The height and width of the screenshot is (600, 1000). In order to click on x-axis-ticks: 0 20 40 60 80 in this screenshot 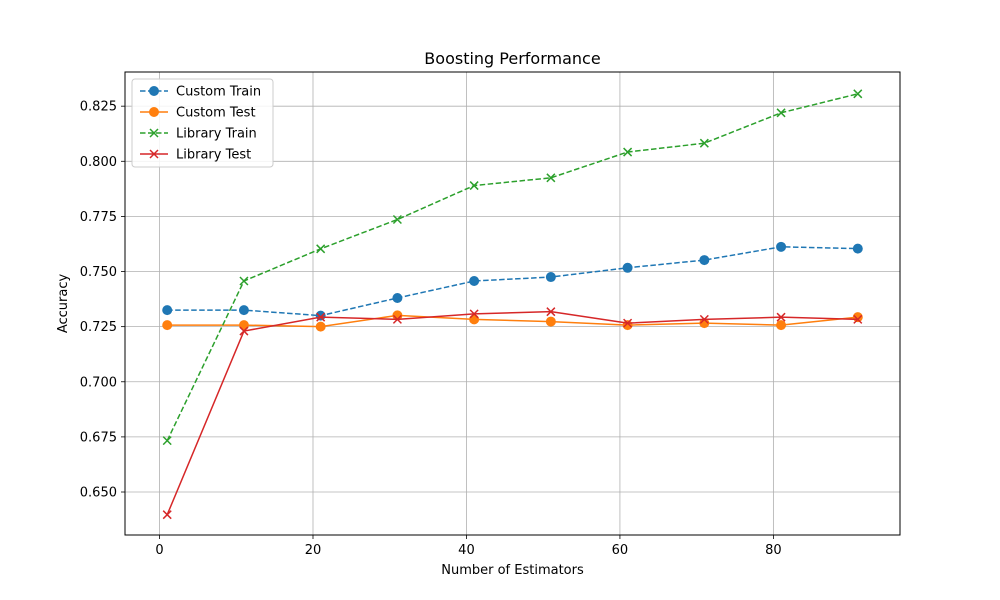, I will do `click(468, 546)`.